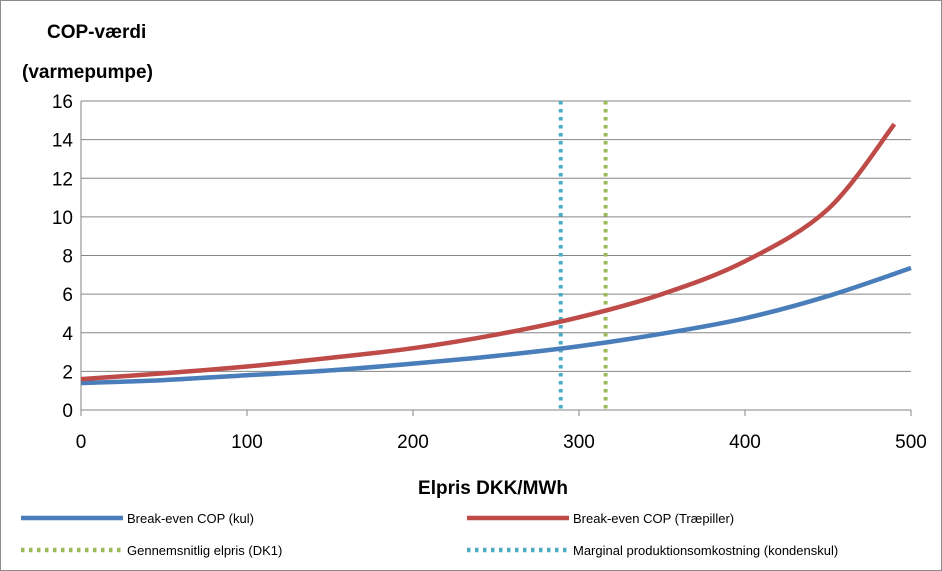 This screenshot has height=571, width=942. What do you see at coordinates (579, 442) in the screenshot?
I see `x-tick-label: 300` at bounding box center [579, 442].